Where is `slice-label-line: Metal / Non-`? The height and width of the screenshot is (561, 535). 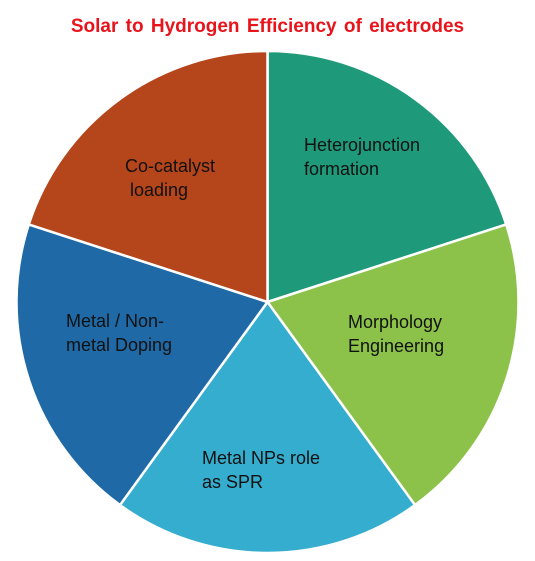
slice-label-line: Metal / Non- is located at coordinates (115, 321).